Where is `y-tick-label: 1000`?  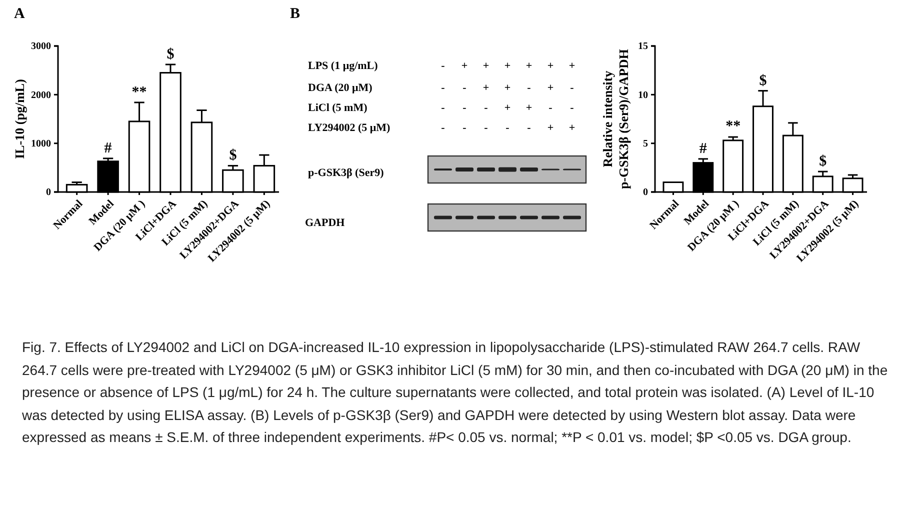 y-tick-label: 1000 is located at coordinates (41, 144).